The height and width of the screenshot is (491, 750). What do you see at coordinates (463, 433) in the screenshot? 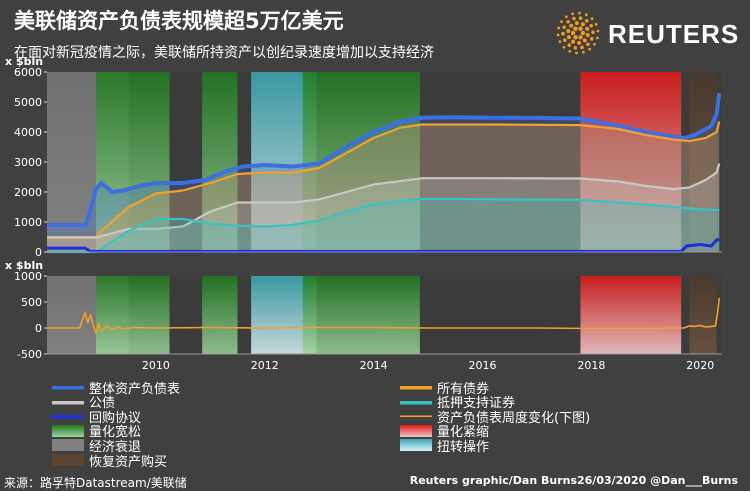
I see `legend-label: 量化紧缩` at bounding box center [463, 433].